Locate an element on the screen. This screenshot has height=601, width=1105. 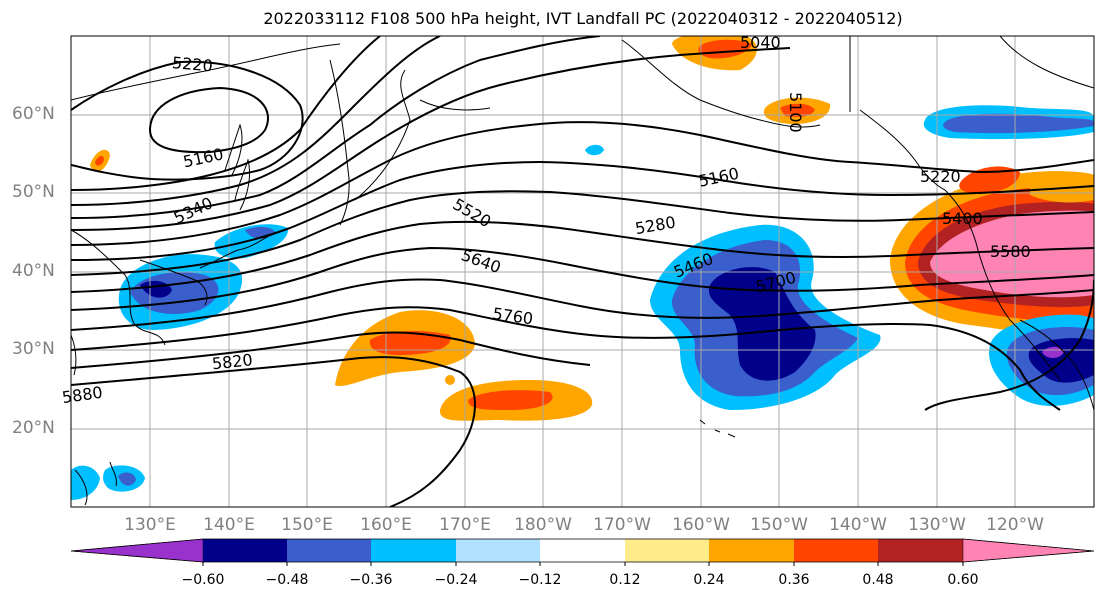
lon-label: 170°E is located at coordinates (465, 525).